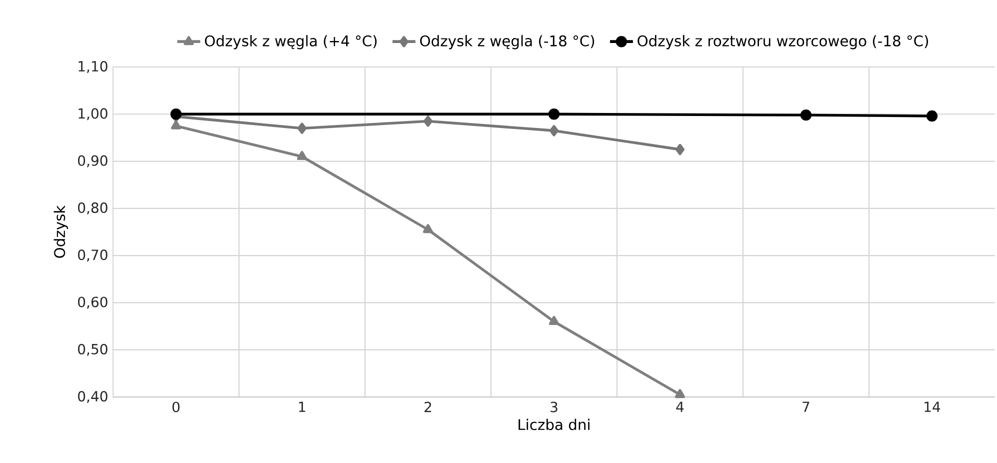 The image size is (997, 463). Describe the element at coordinates (428, 407) in the screenshot. I see `x-tick-label: 2` at that location.